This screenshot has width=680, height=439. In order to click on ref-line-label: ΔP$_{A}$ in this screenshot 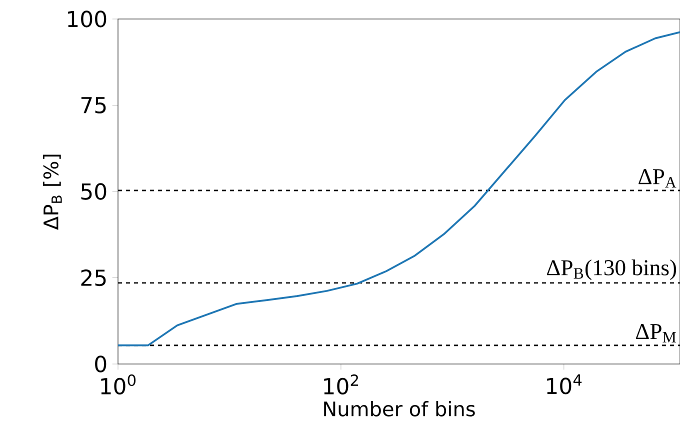, I will do `click(657, 178)`.